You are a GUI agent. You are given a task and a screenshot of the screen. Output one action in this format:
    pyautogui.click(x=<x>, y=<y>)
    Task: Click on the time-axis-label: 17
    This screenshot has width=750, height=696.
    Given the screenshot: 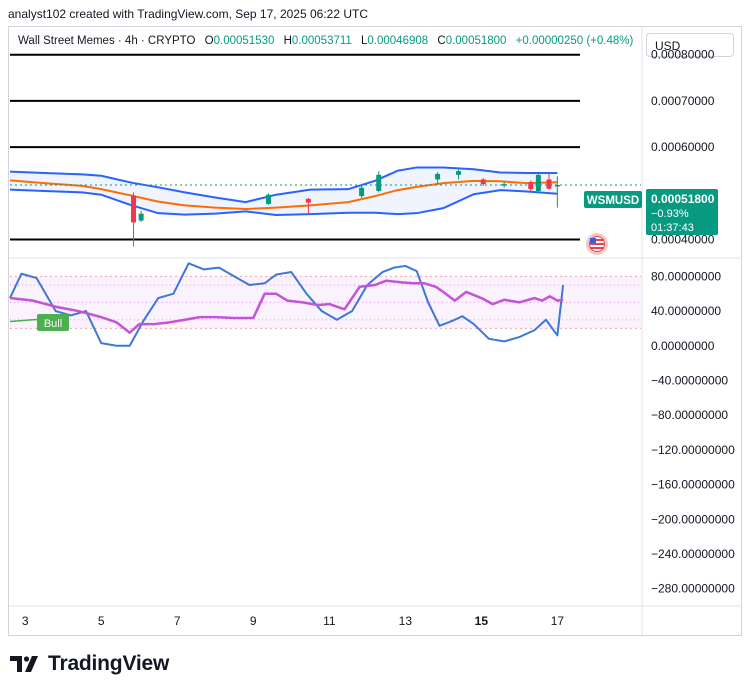 What is the action you would take?
    pyautogui.click(x=558, y=621)
    